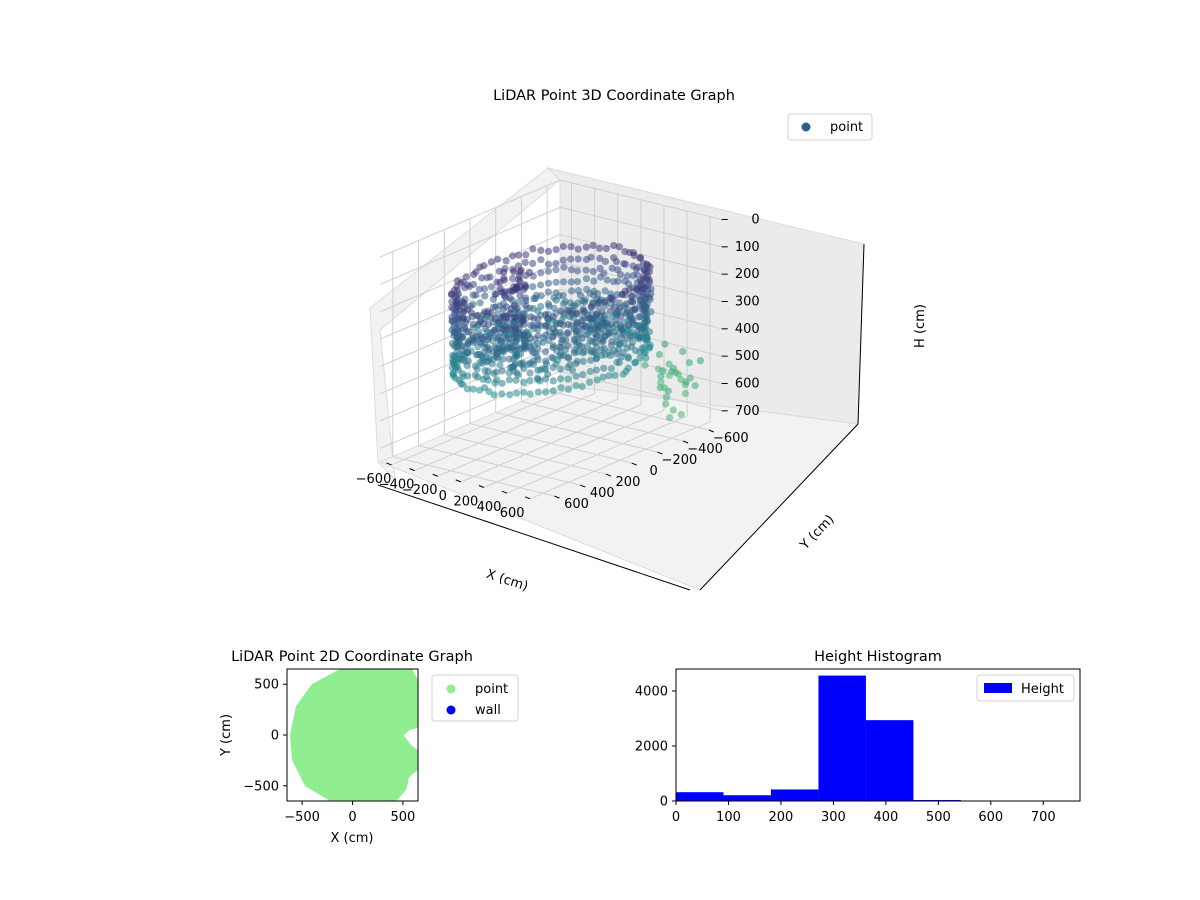 Image resolution: width=1200 pixels, height=900 pixels. Describe the element at coordinates (602, 493) in the screenshot. I see `y-tick-label: 400` at that location.